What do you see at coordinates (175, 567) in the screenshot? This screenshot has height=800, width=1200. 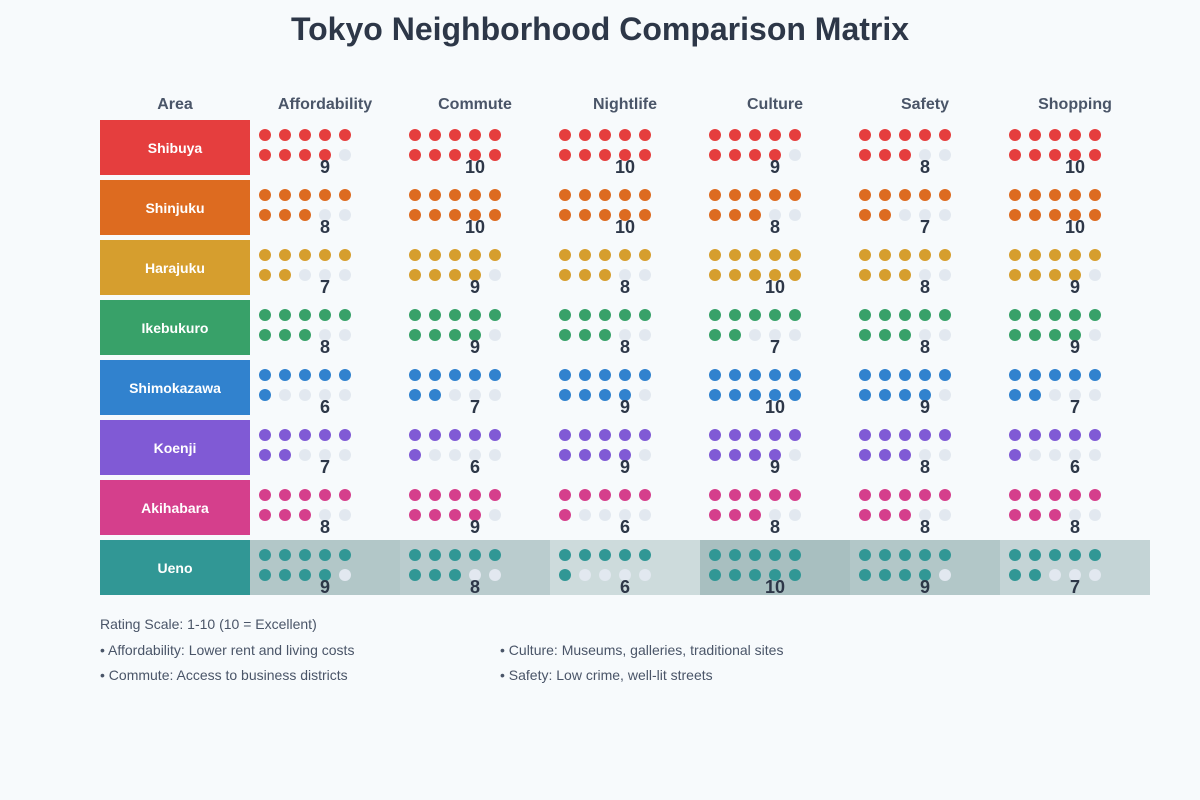 I see `area-label: Ueno` at bounding box center [175, 567].